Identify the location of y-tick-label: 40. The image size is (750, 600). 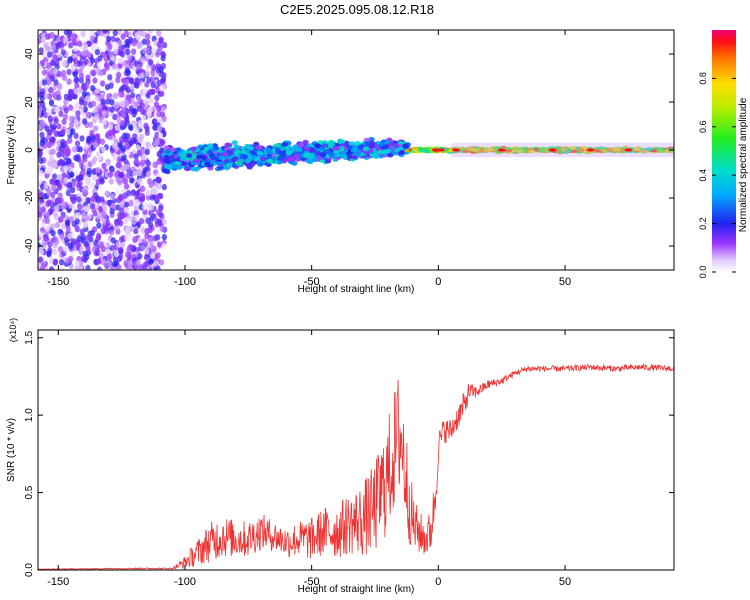
(29, 54).